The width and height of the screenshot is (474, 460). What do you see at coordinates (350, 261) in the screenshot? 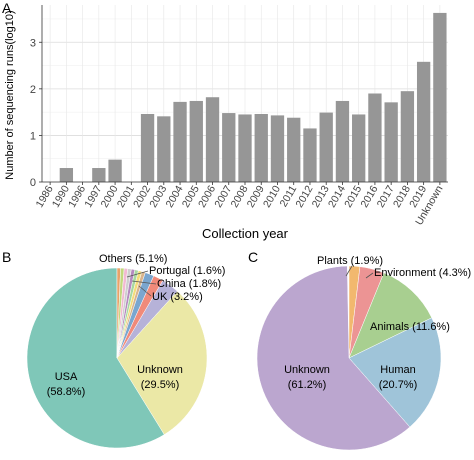
I see `pie-c-label-plants: Plants (1.9%)` at bounding box center [350, 261].